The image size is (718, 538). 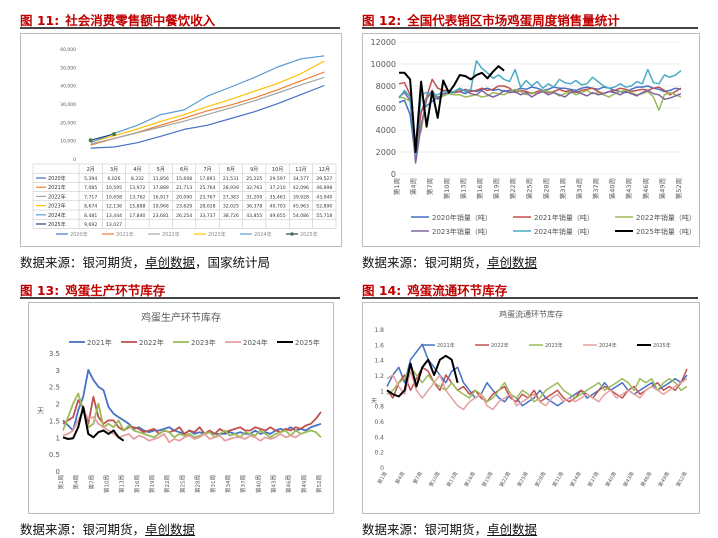 I want to click on figure-title-text: 鸡蛋生产环节库存, so click(x=115, y=290).